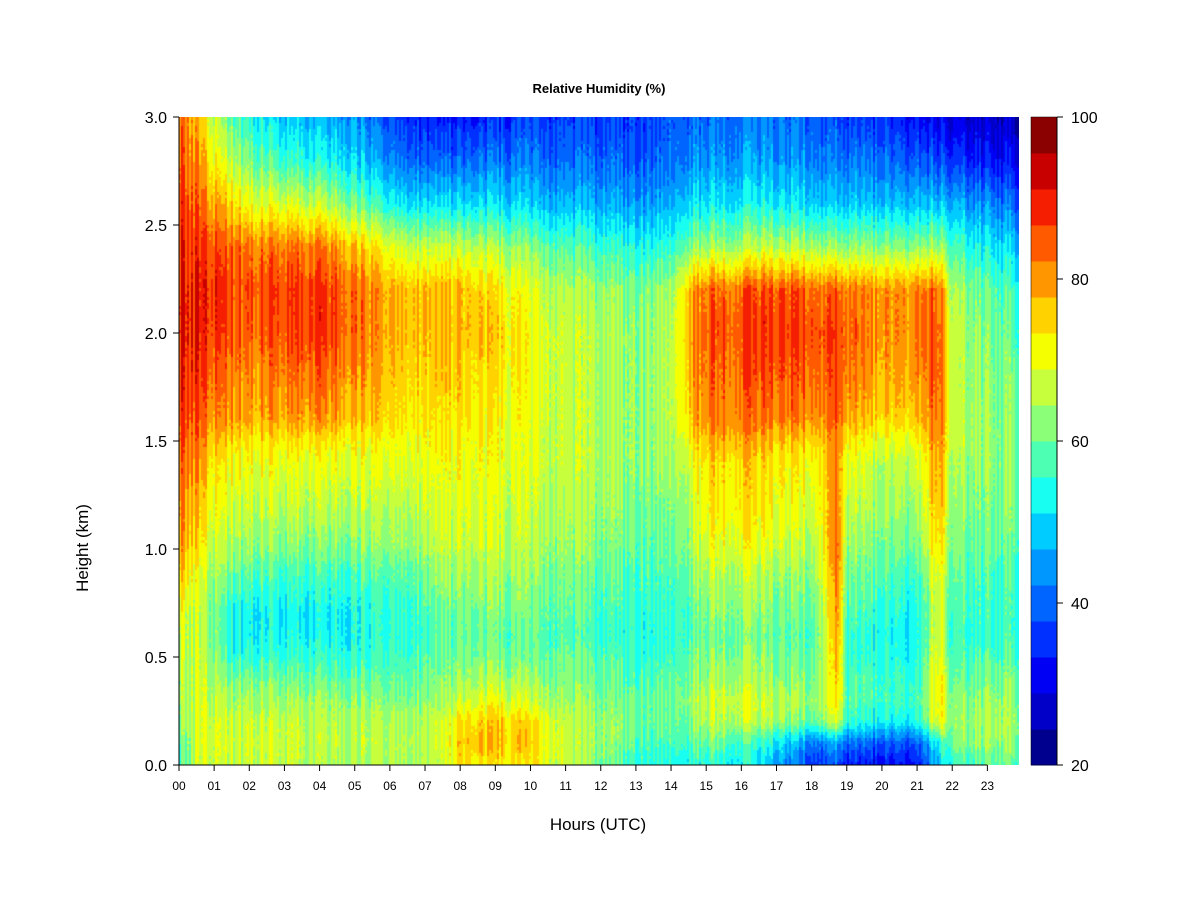 The width and height of the screenshot is (1200, 900). Describe the element at coordinates (156, 118) in the screenshot. I see `y-tick-label: 3.0` at that location.